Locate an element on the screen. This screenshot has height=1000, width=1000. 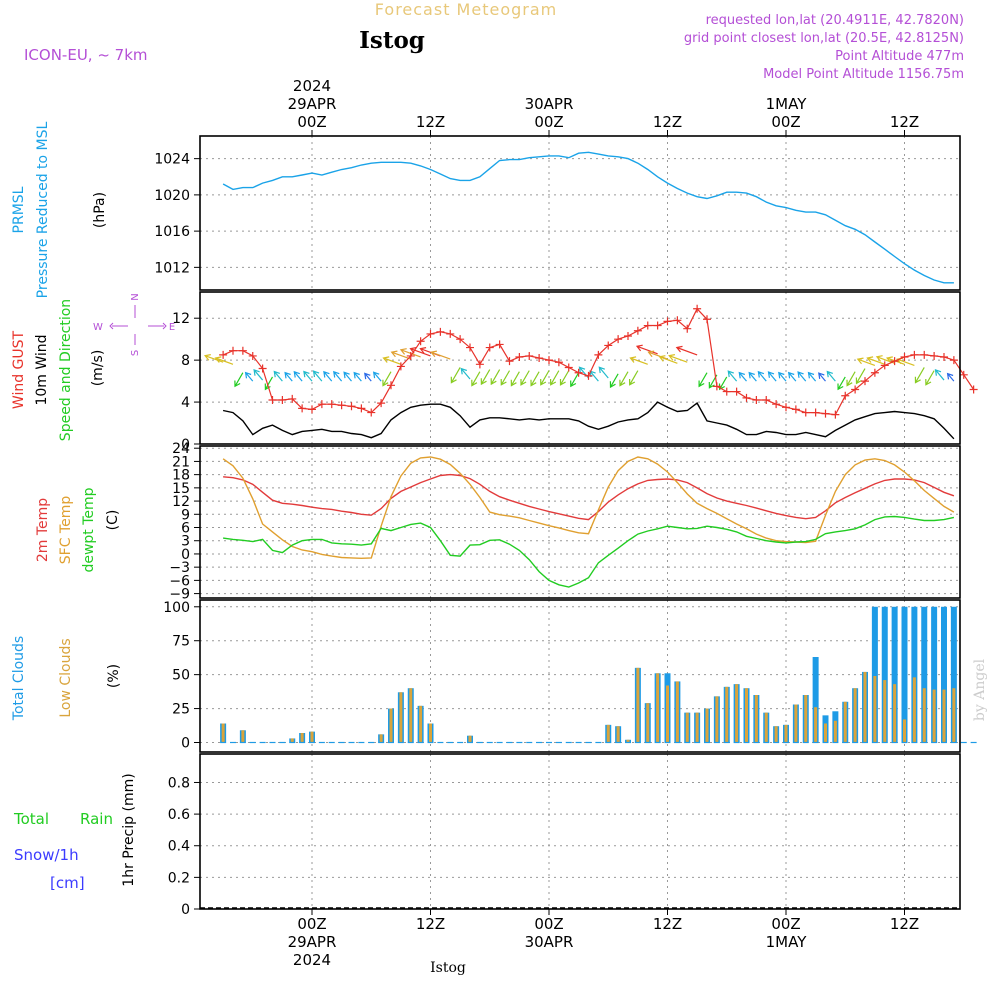
y-tick-label: 1016 is located at coordinates (172, 232).